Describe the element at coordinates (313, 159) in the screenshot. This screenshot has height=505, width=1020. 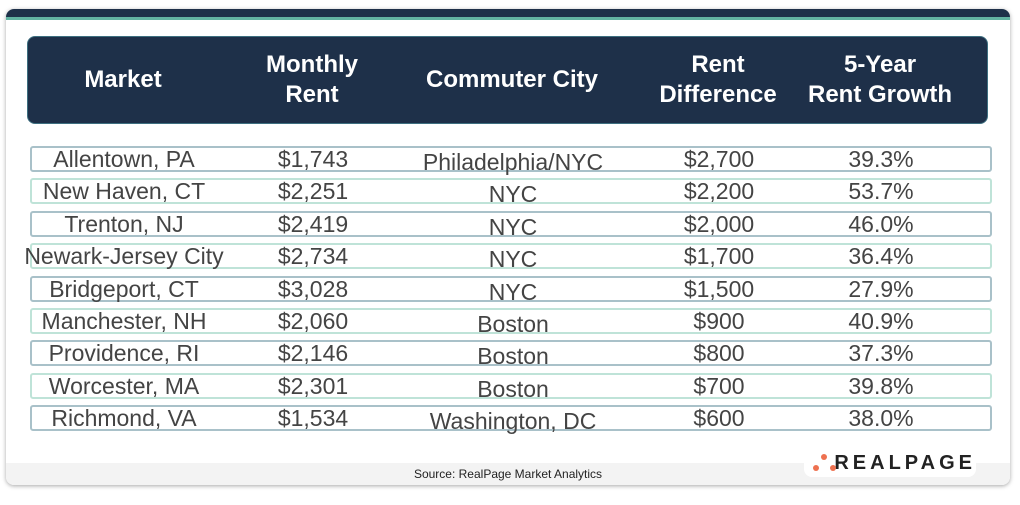
I see `table-cell: $1,743` at that location.